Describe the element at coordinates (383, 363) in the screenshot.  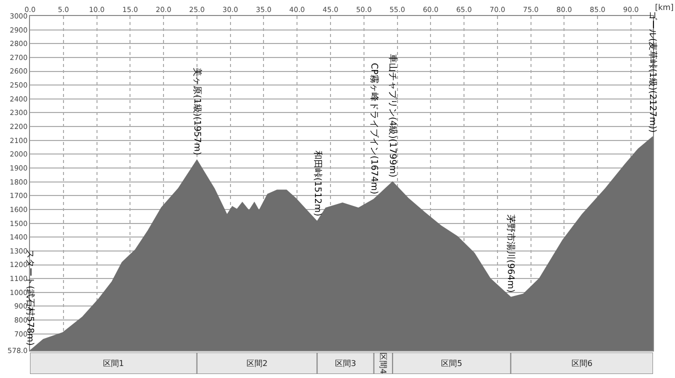
I see `text: 区間4` at that location.